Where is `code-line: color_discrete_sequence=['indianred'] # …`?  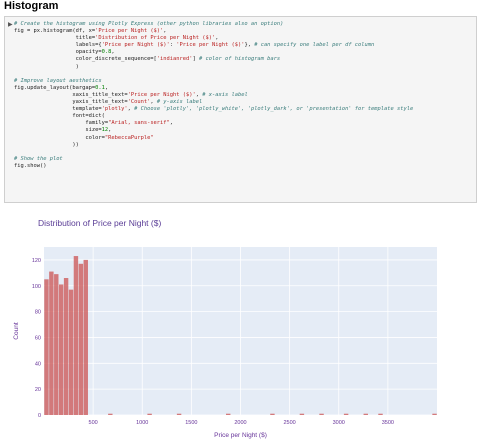 code-line: color_discrete_sequence=['indianred'] # … is located at coordinates (213, 59).